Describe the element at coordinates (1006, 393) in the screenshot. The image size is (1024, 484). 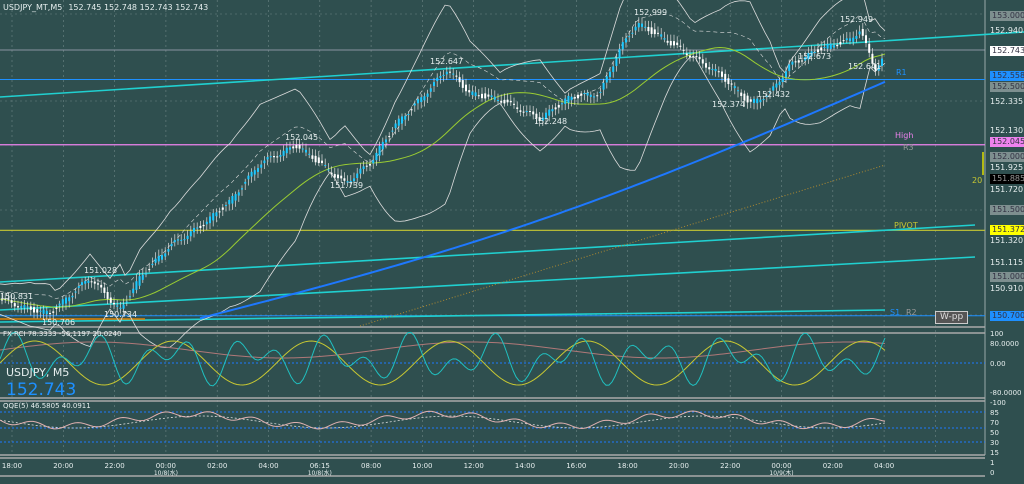
I see `rci-axis-label: -80.0000` at that location.